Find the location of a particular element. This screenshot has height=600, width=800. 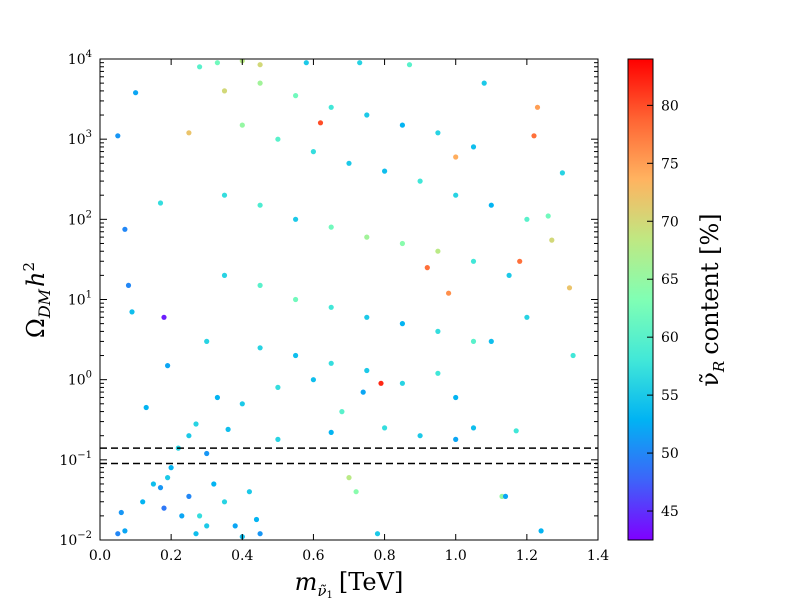

reference-lines is located at coordinates (349, 456).